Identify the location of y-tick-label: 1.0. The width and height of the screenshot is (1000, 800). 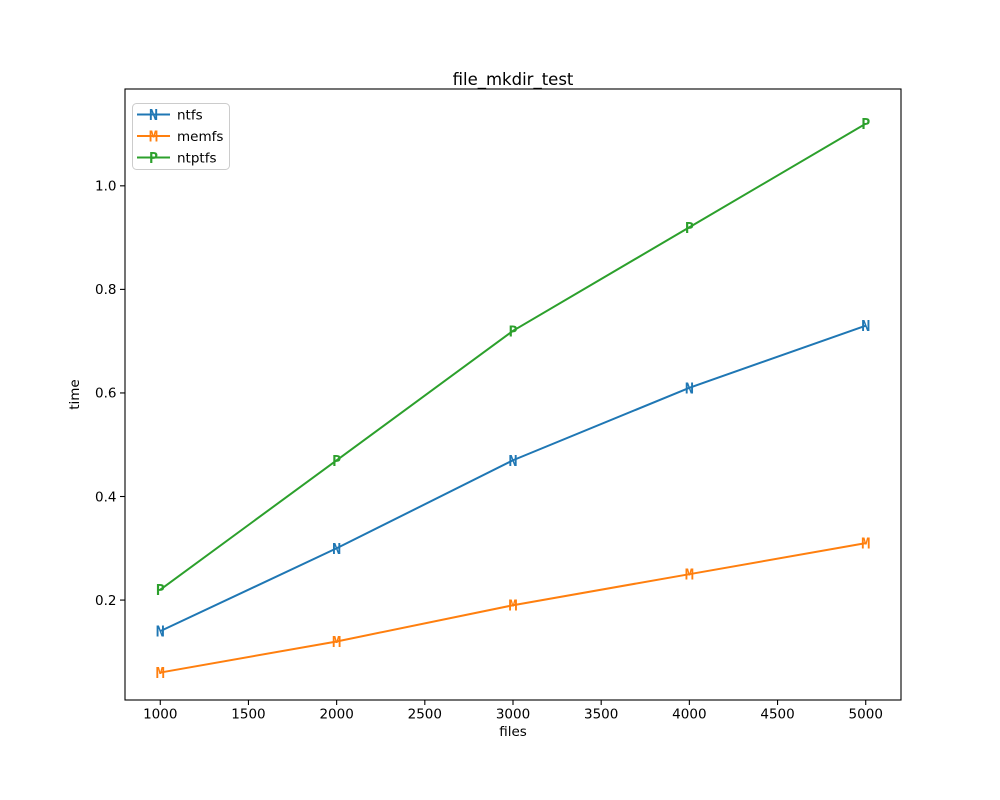
(105, 187).